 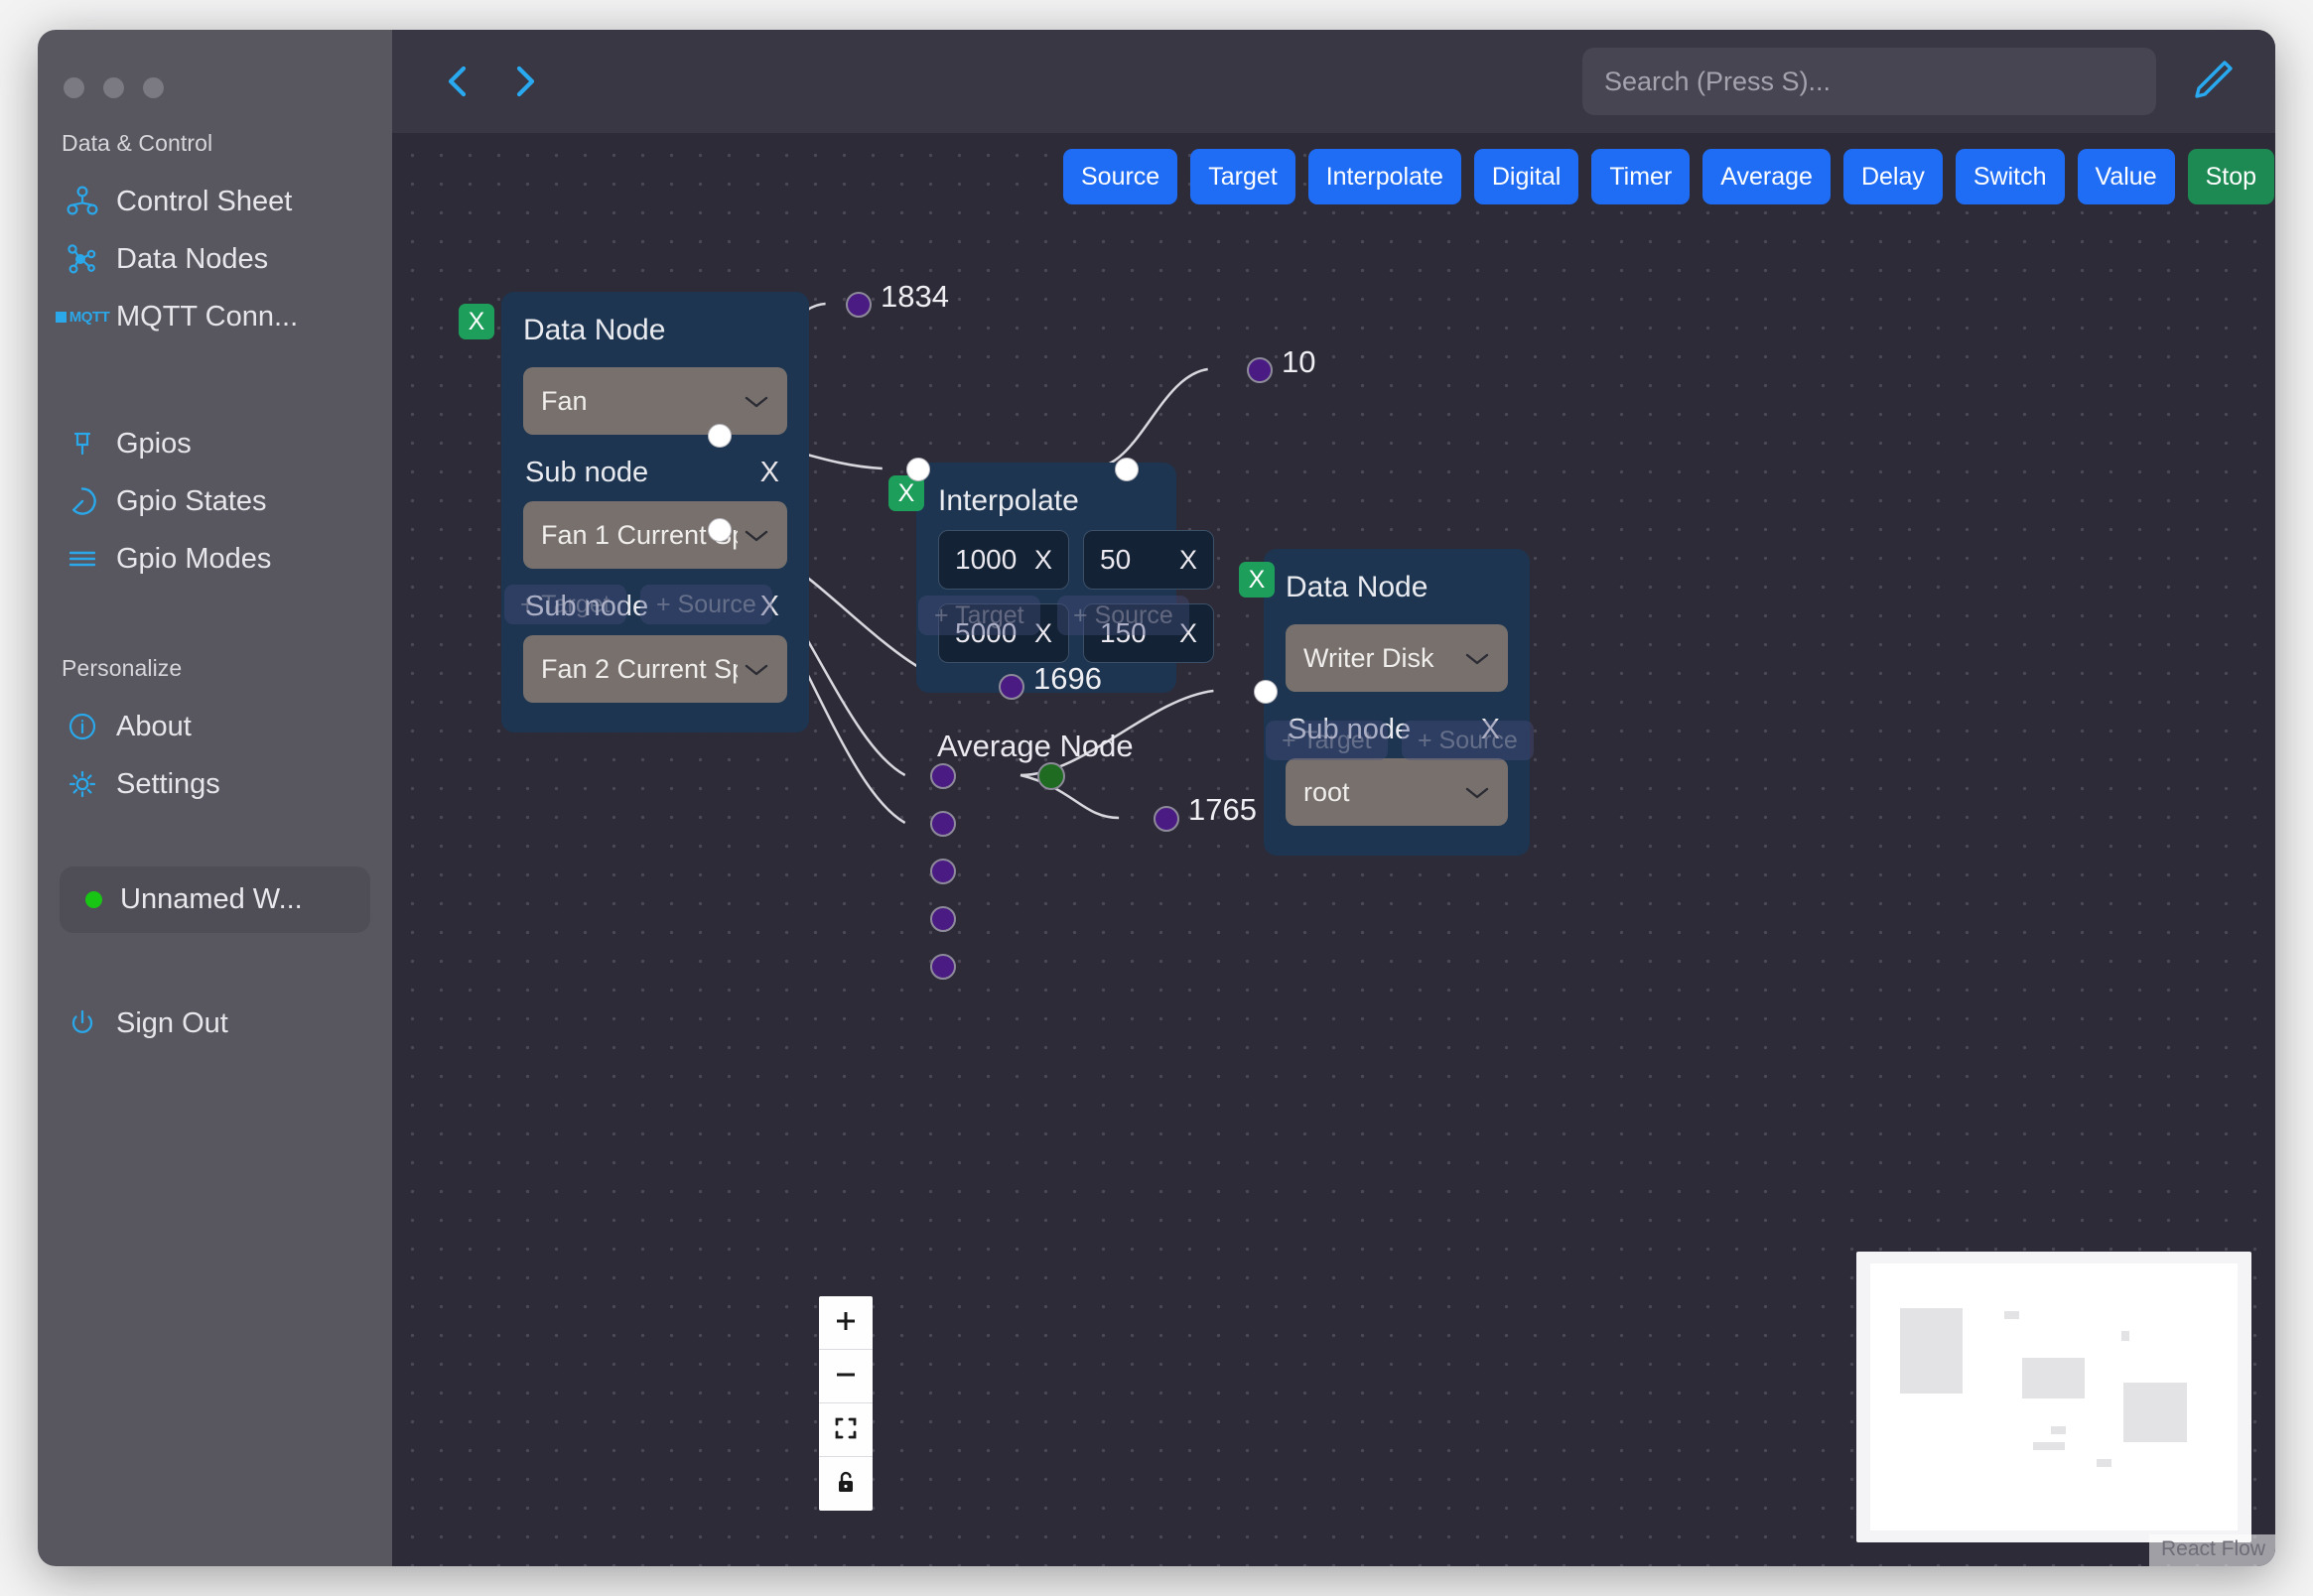 I want to click on device-select: Writer Disk, so click(x=1397, y=658).